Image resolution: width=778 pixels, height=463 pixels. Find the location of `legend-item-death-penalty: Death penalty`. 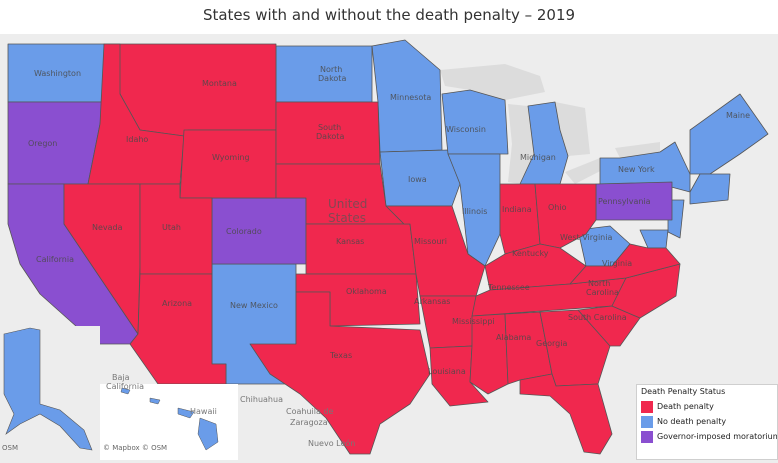

legend-item-death-penalty: Death penalty is located at coordinates (707, 406).